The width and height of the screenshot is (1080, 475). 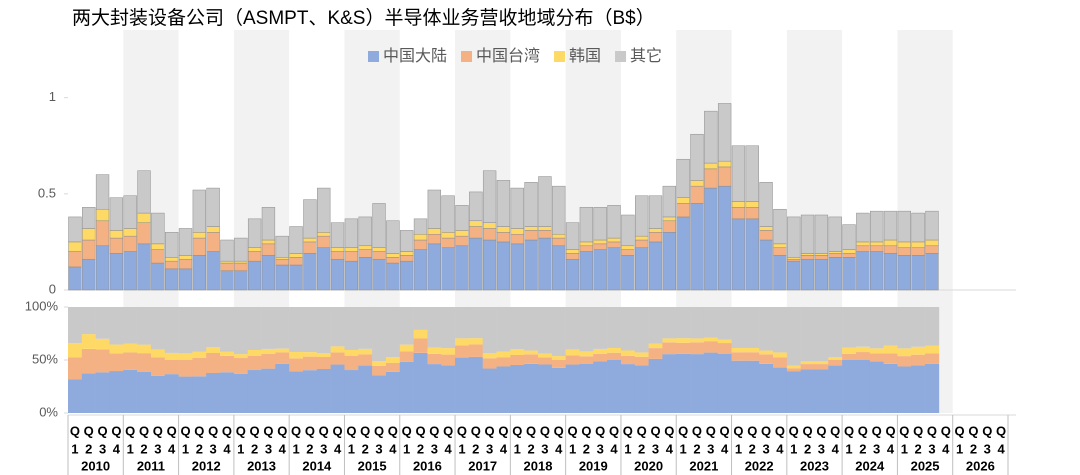 What do you see at coordinates (538, 465) in the screenshot?
I see `year-label: 2018` at bounding box center [538, 465].